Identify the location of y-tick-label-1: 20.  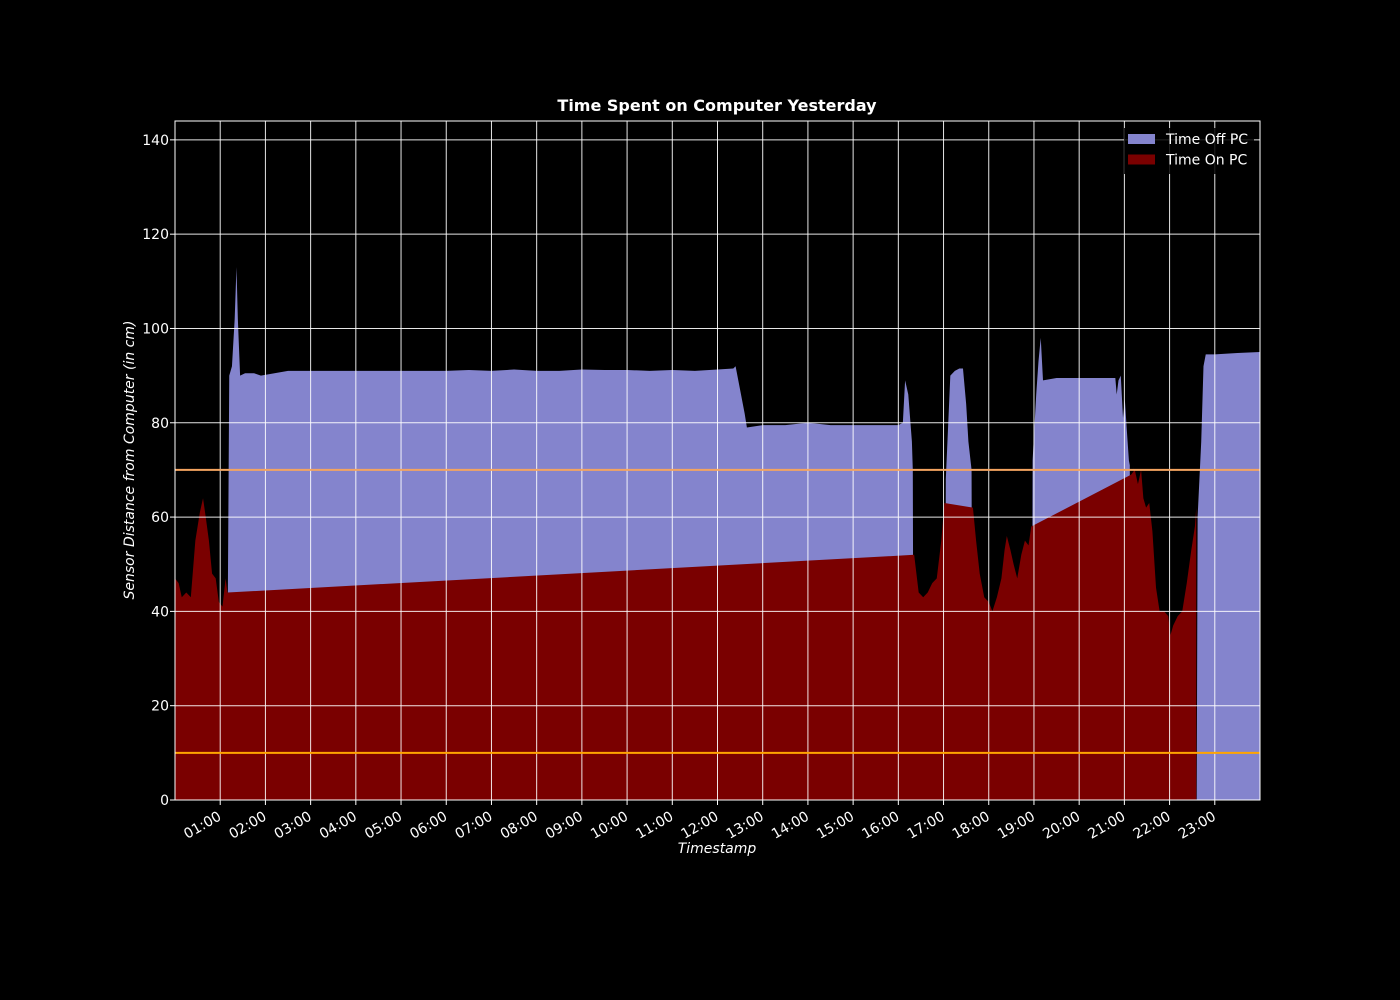
(160, 707).